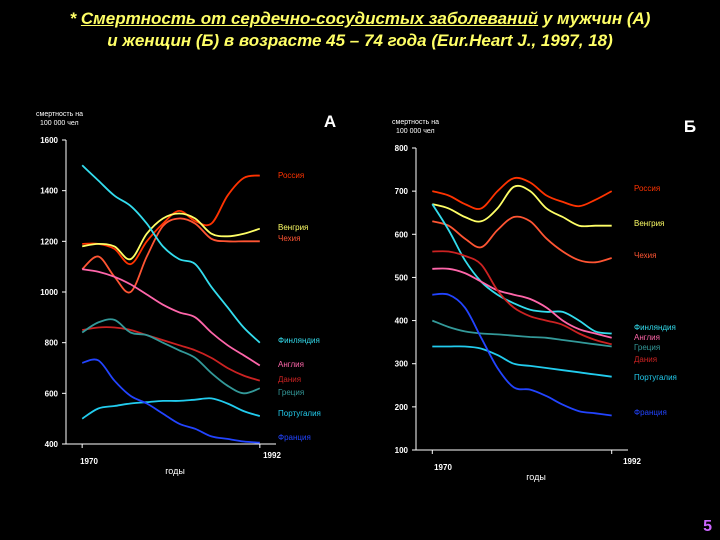 This screenshot has width=720, height=540. What do you see at coordinates (402, 364) in the screenshot?
I see `panel-b-y-tick-label: 300` at bounding box center [402, 364].